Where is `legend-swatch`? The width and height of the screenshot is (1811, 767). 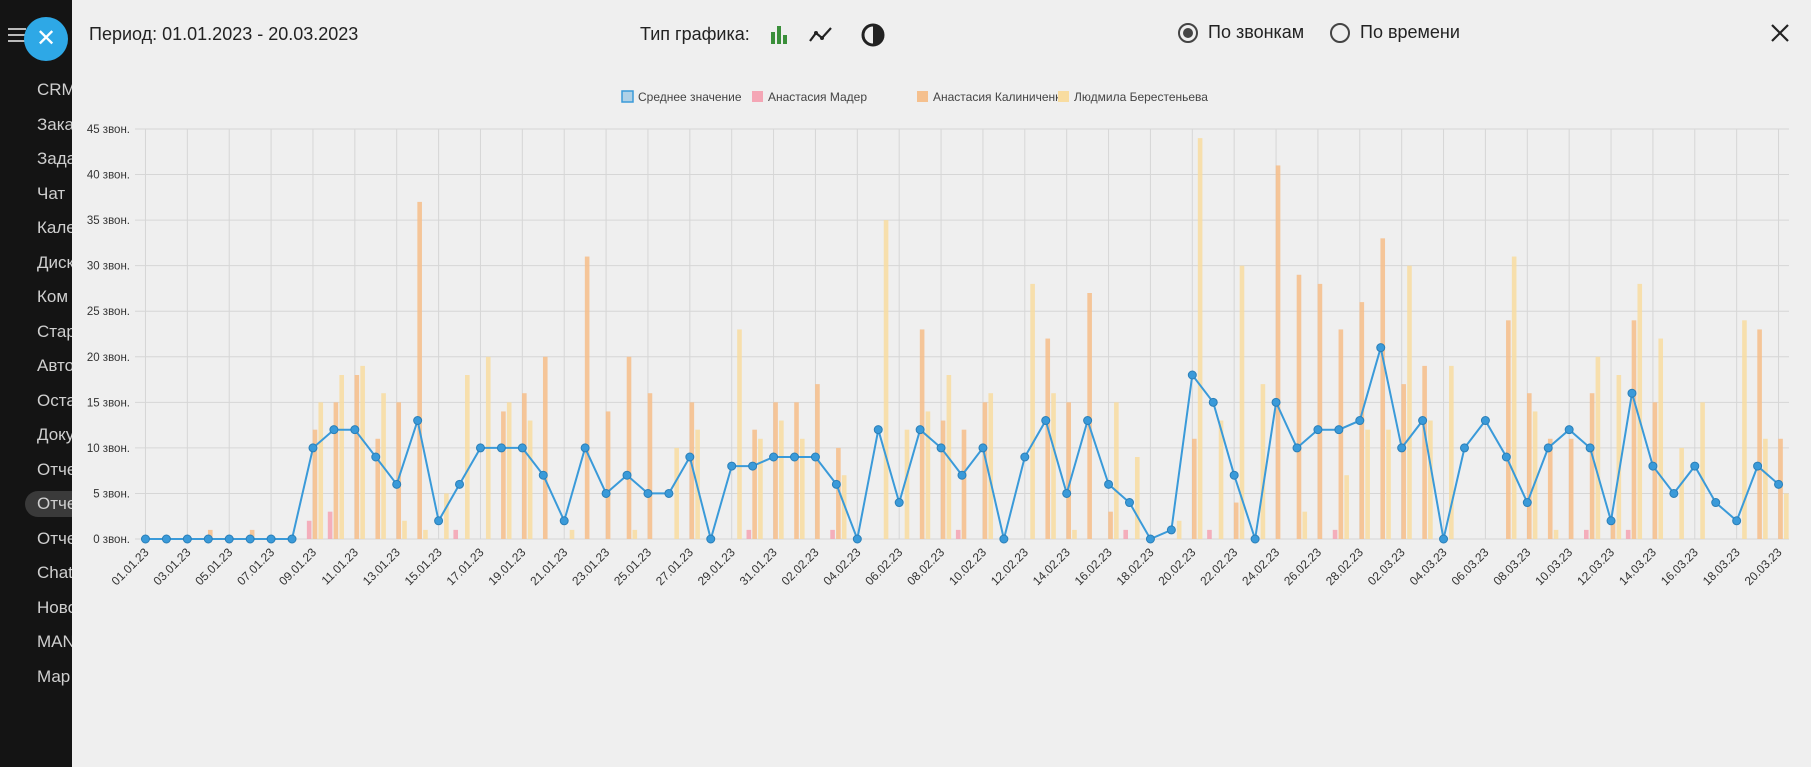
legend-swatch is located at coordinates (757, 96).